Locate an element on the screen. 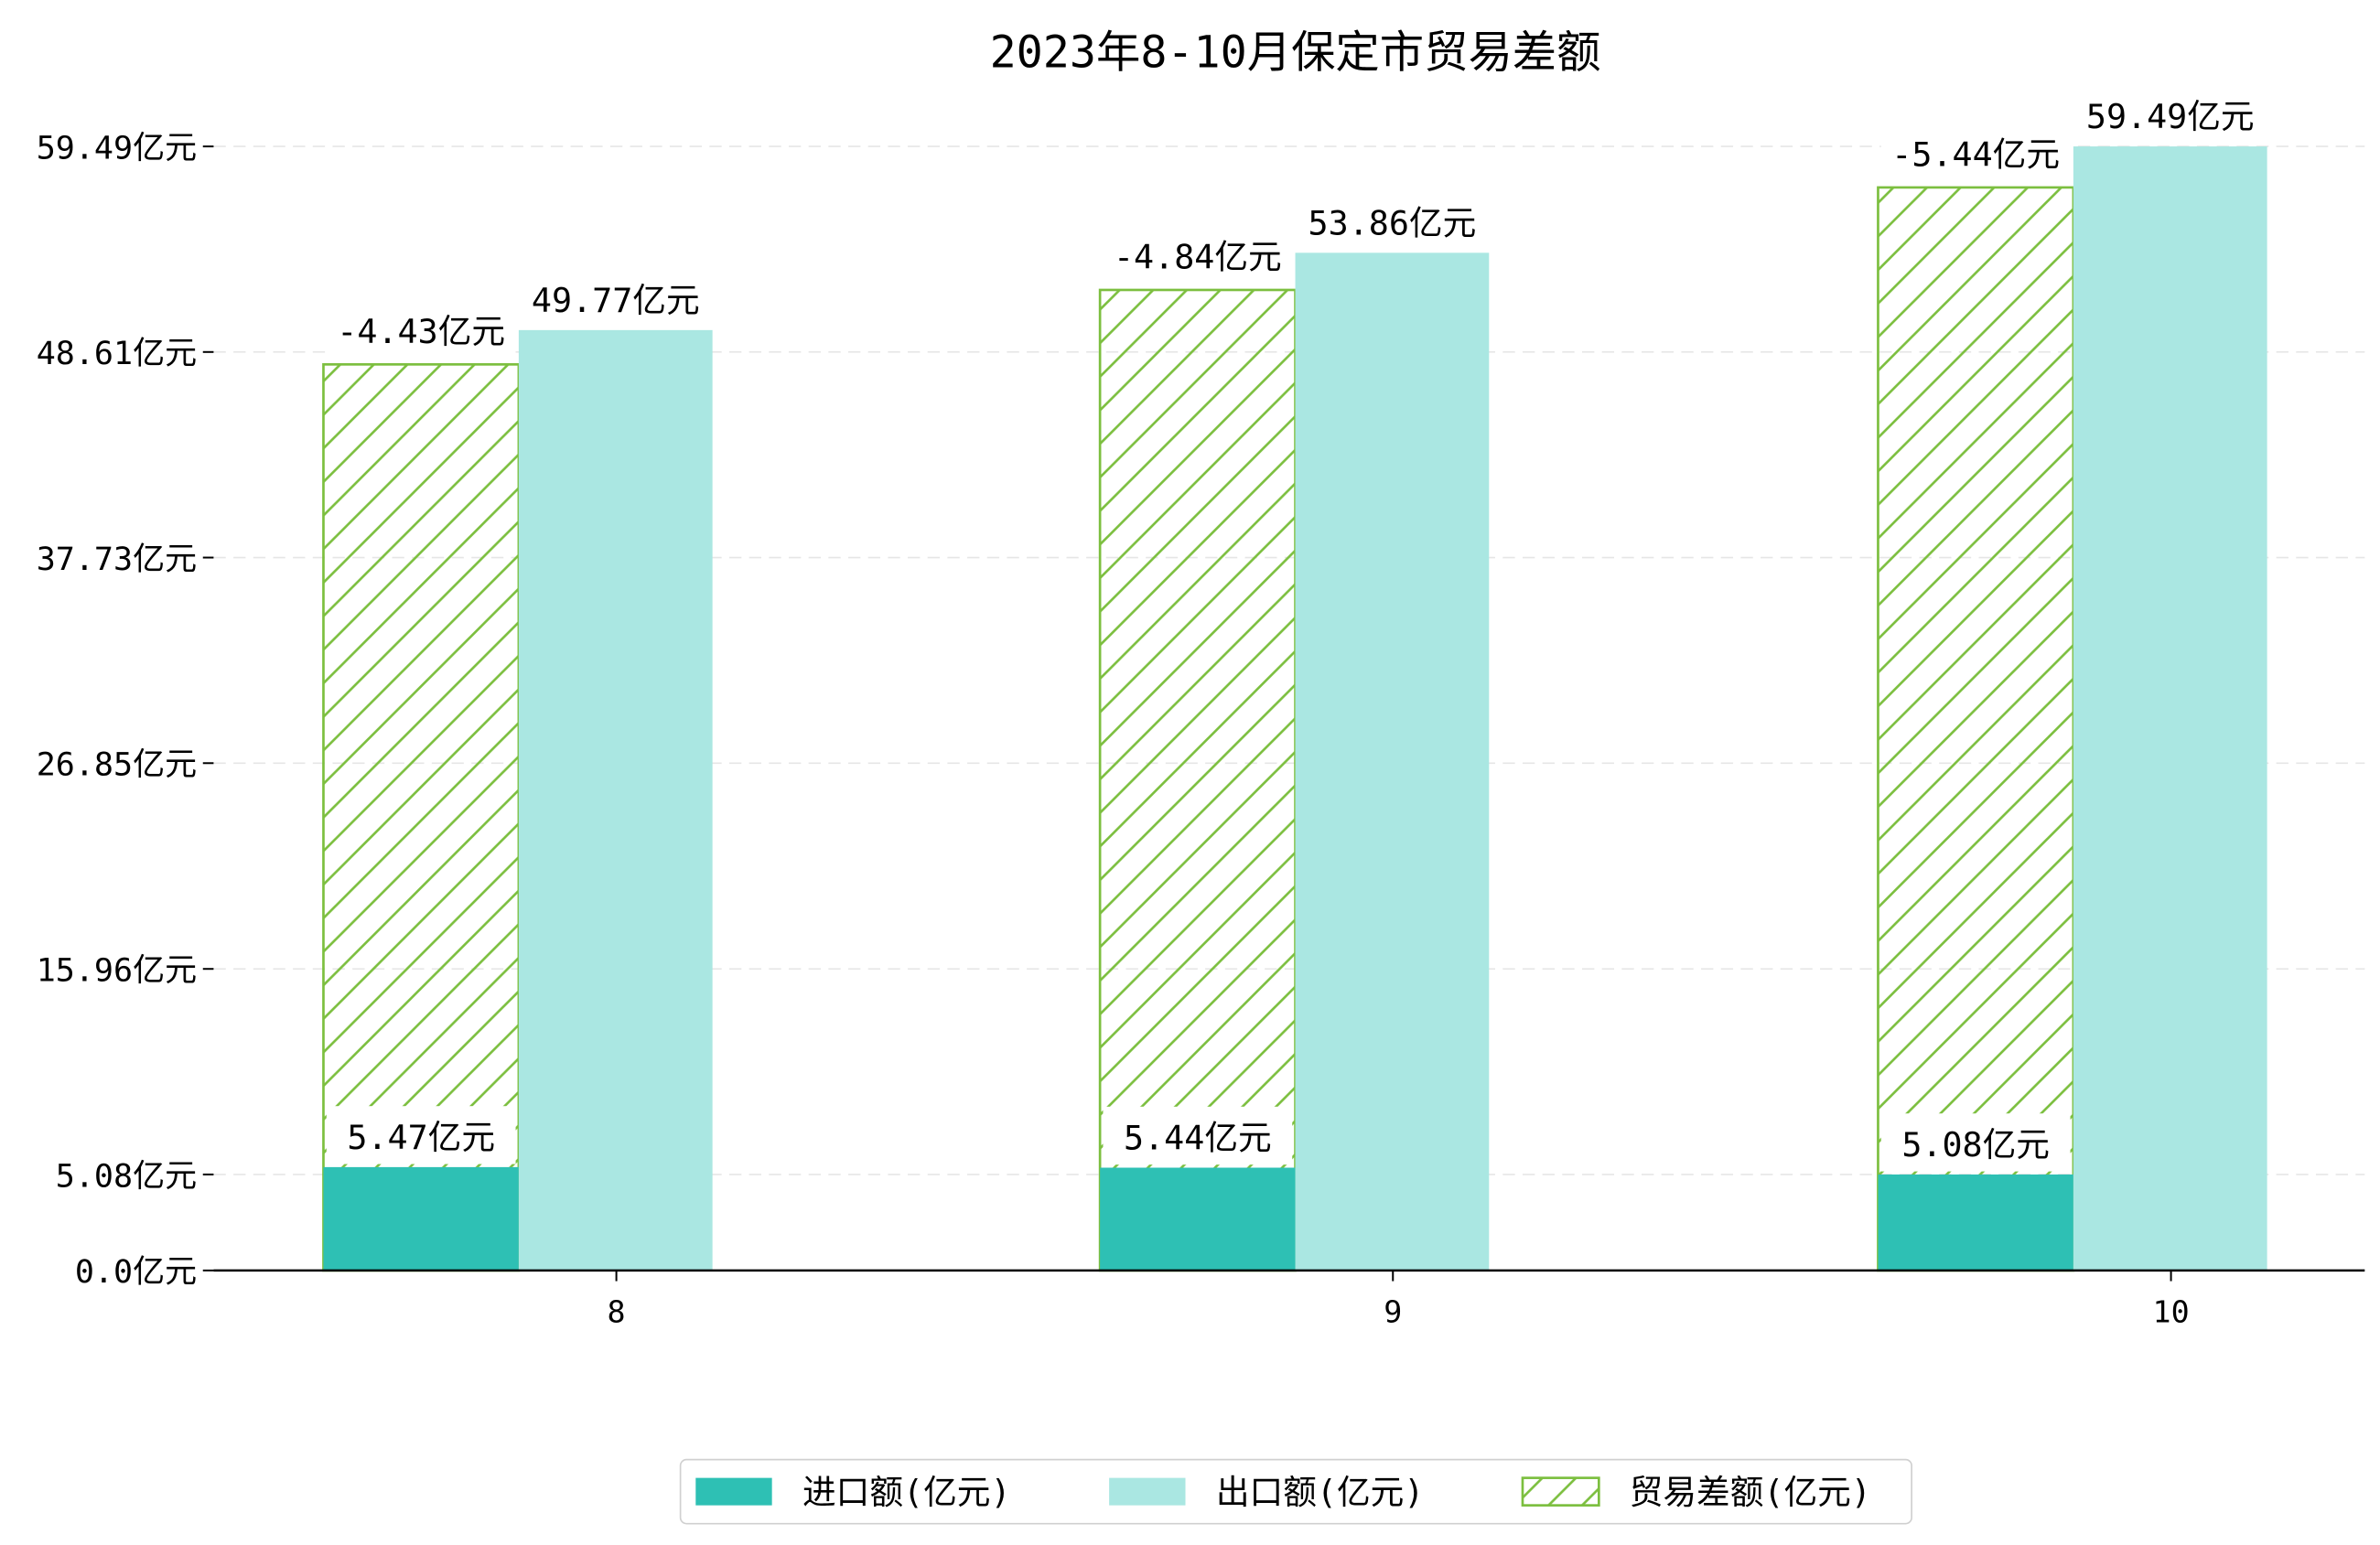  y-tick-label: 0.0亿元 is located at coordinates (136, 1272).